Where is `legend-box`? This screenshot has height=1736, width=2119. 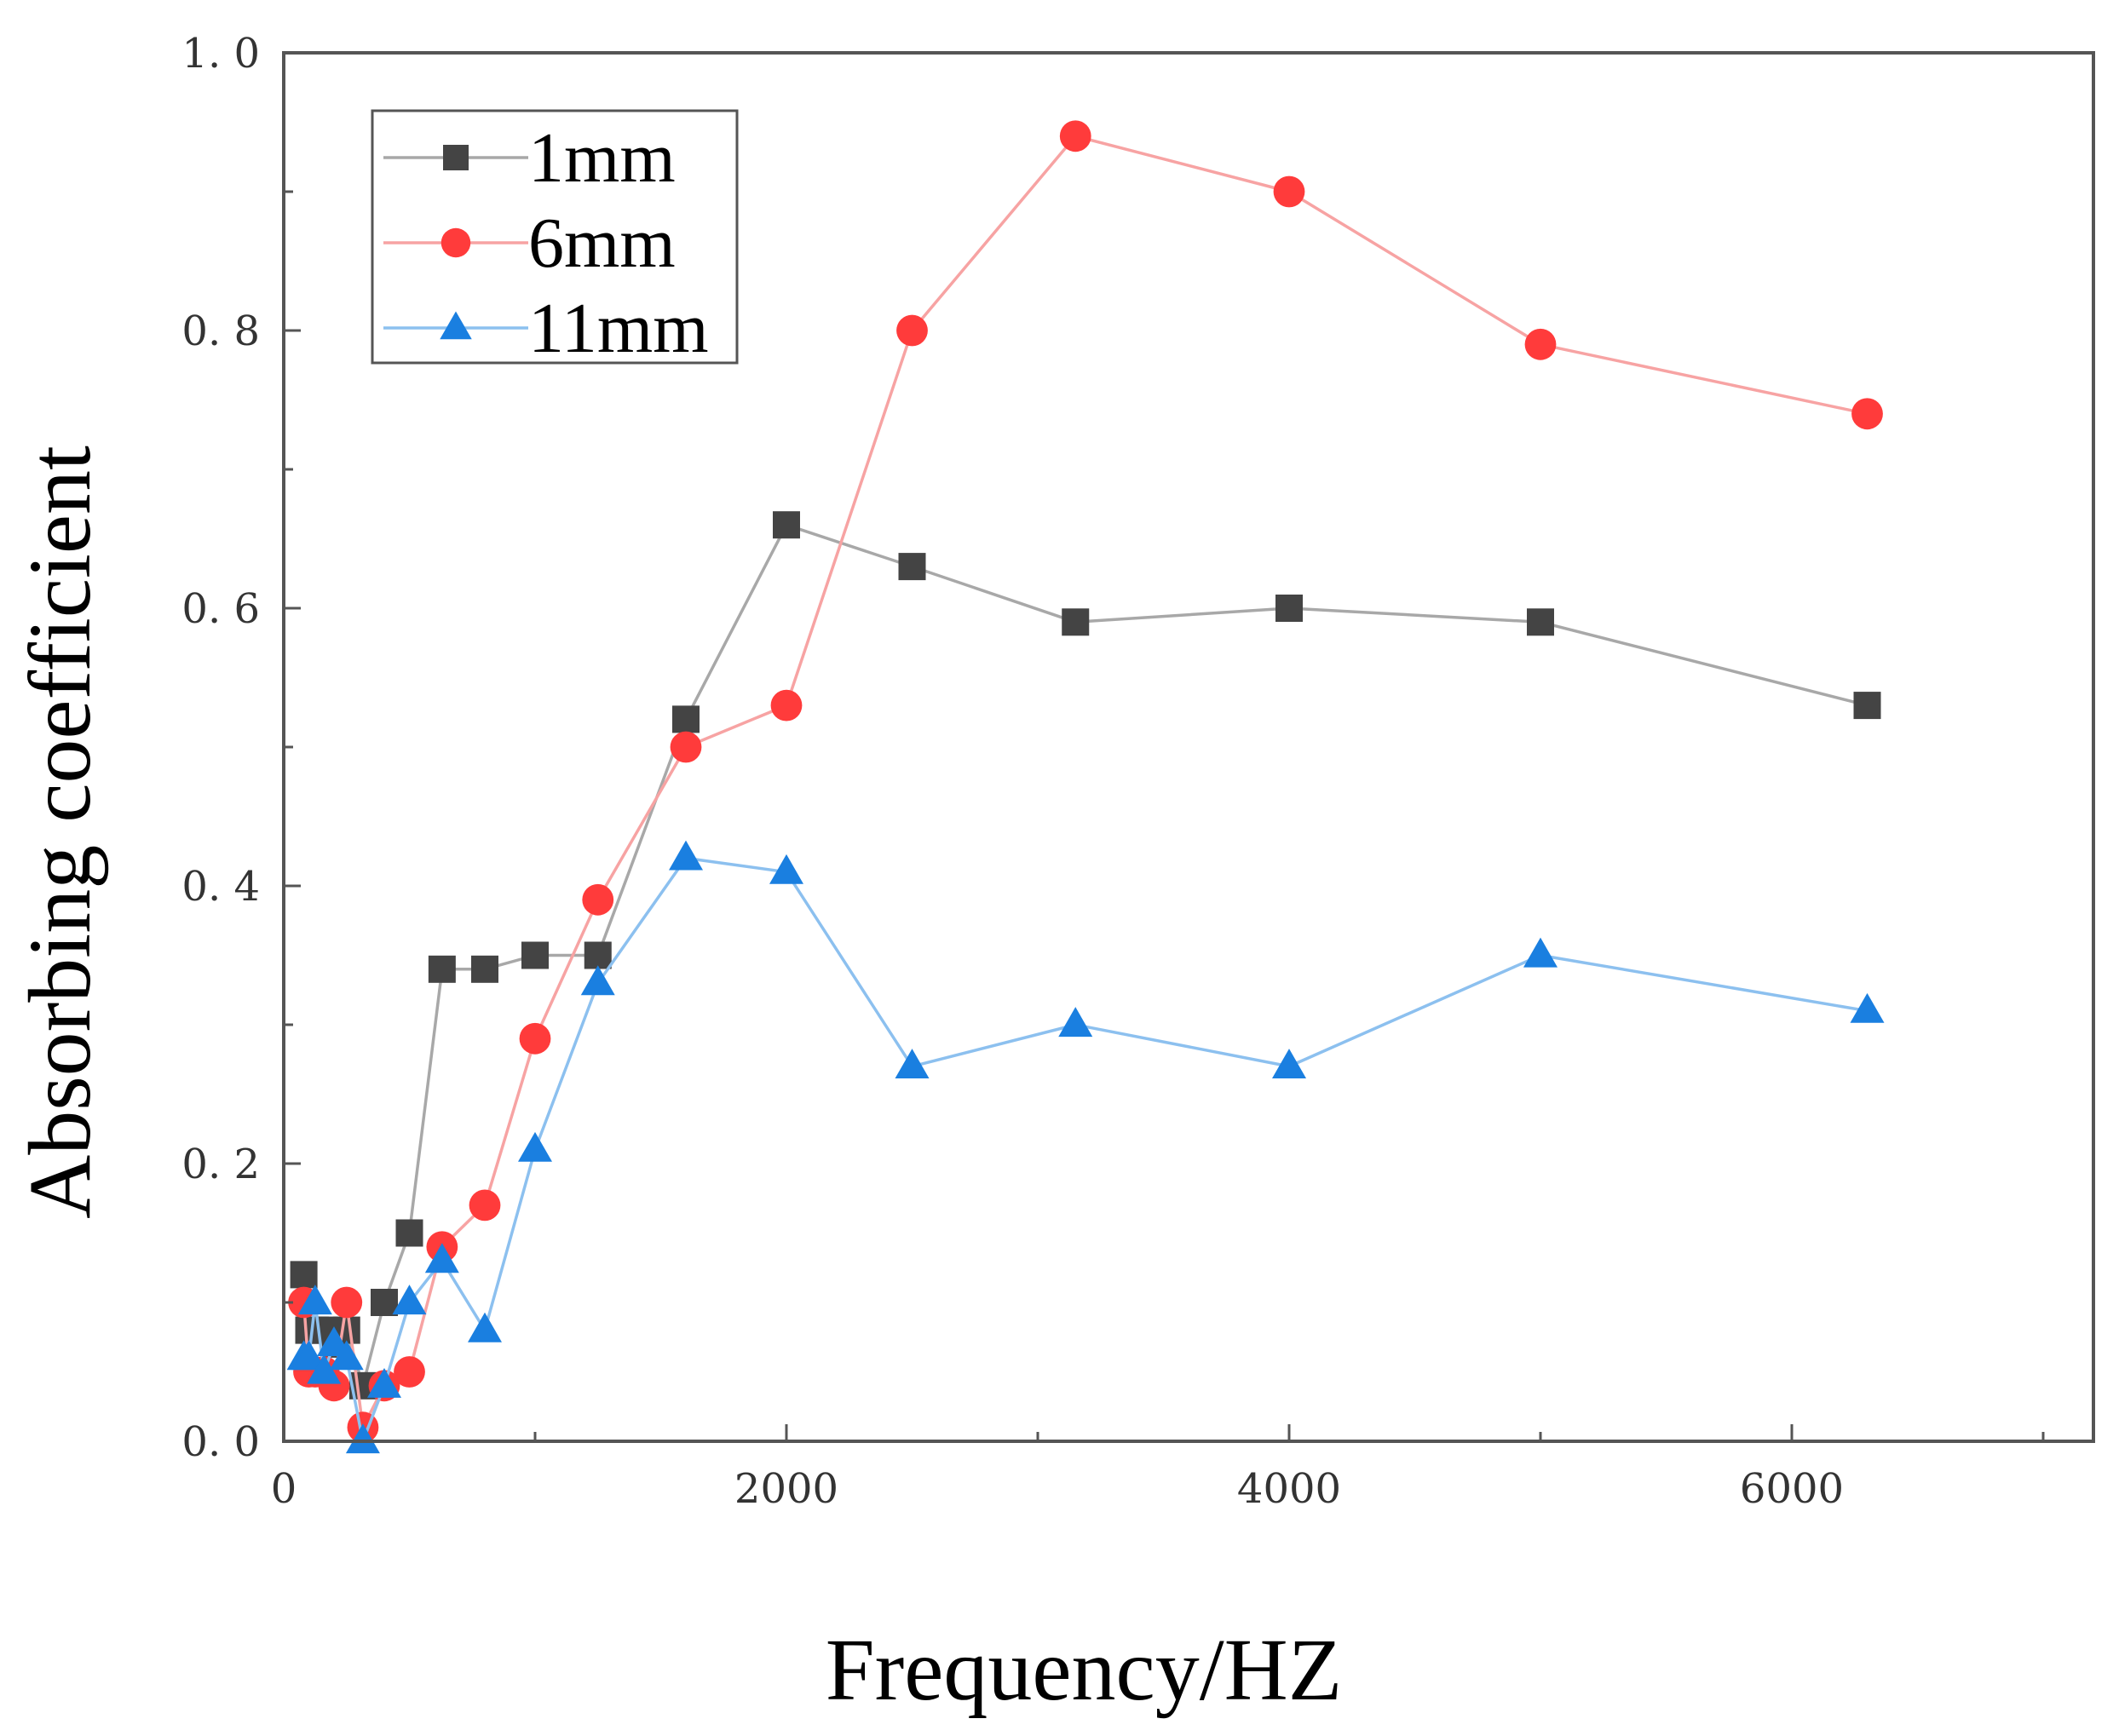
legend-box is located at coordinates (555, 237).